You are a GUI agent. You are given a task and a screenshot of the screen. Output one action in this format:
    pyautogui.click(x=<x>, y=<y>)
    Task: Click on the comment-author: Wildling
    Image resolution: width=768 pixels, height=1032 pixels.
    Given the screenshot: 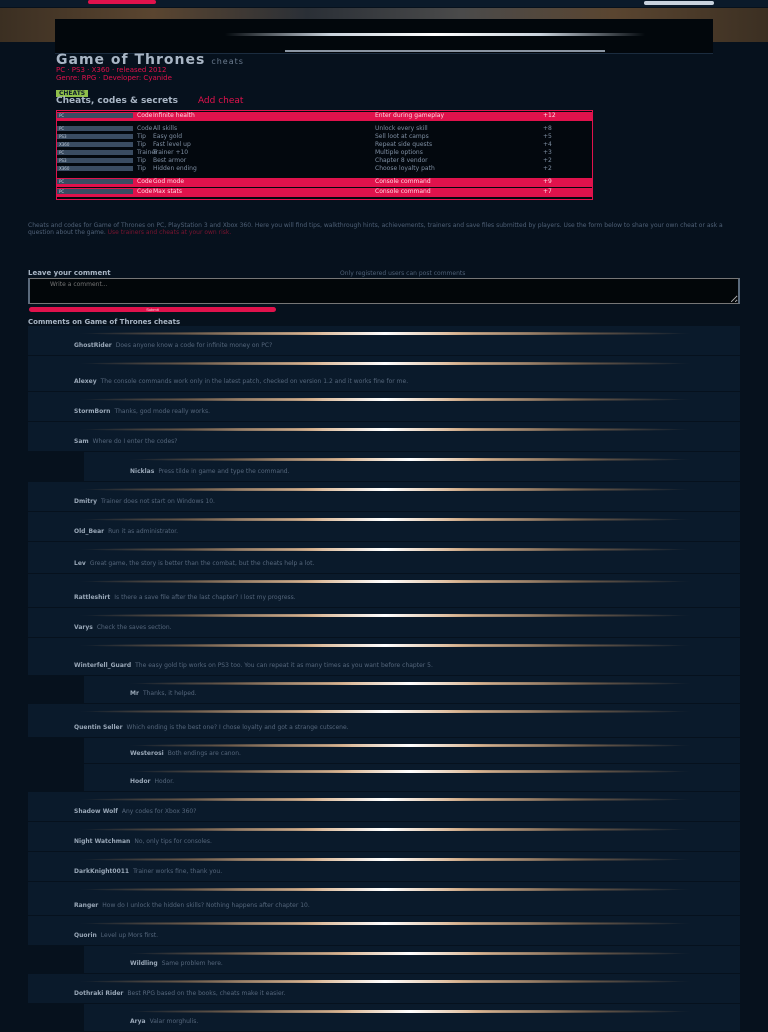 What is the action you would take?
    pyautogui.click(x=144, y=963)
    